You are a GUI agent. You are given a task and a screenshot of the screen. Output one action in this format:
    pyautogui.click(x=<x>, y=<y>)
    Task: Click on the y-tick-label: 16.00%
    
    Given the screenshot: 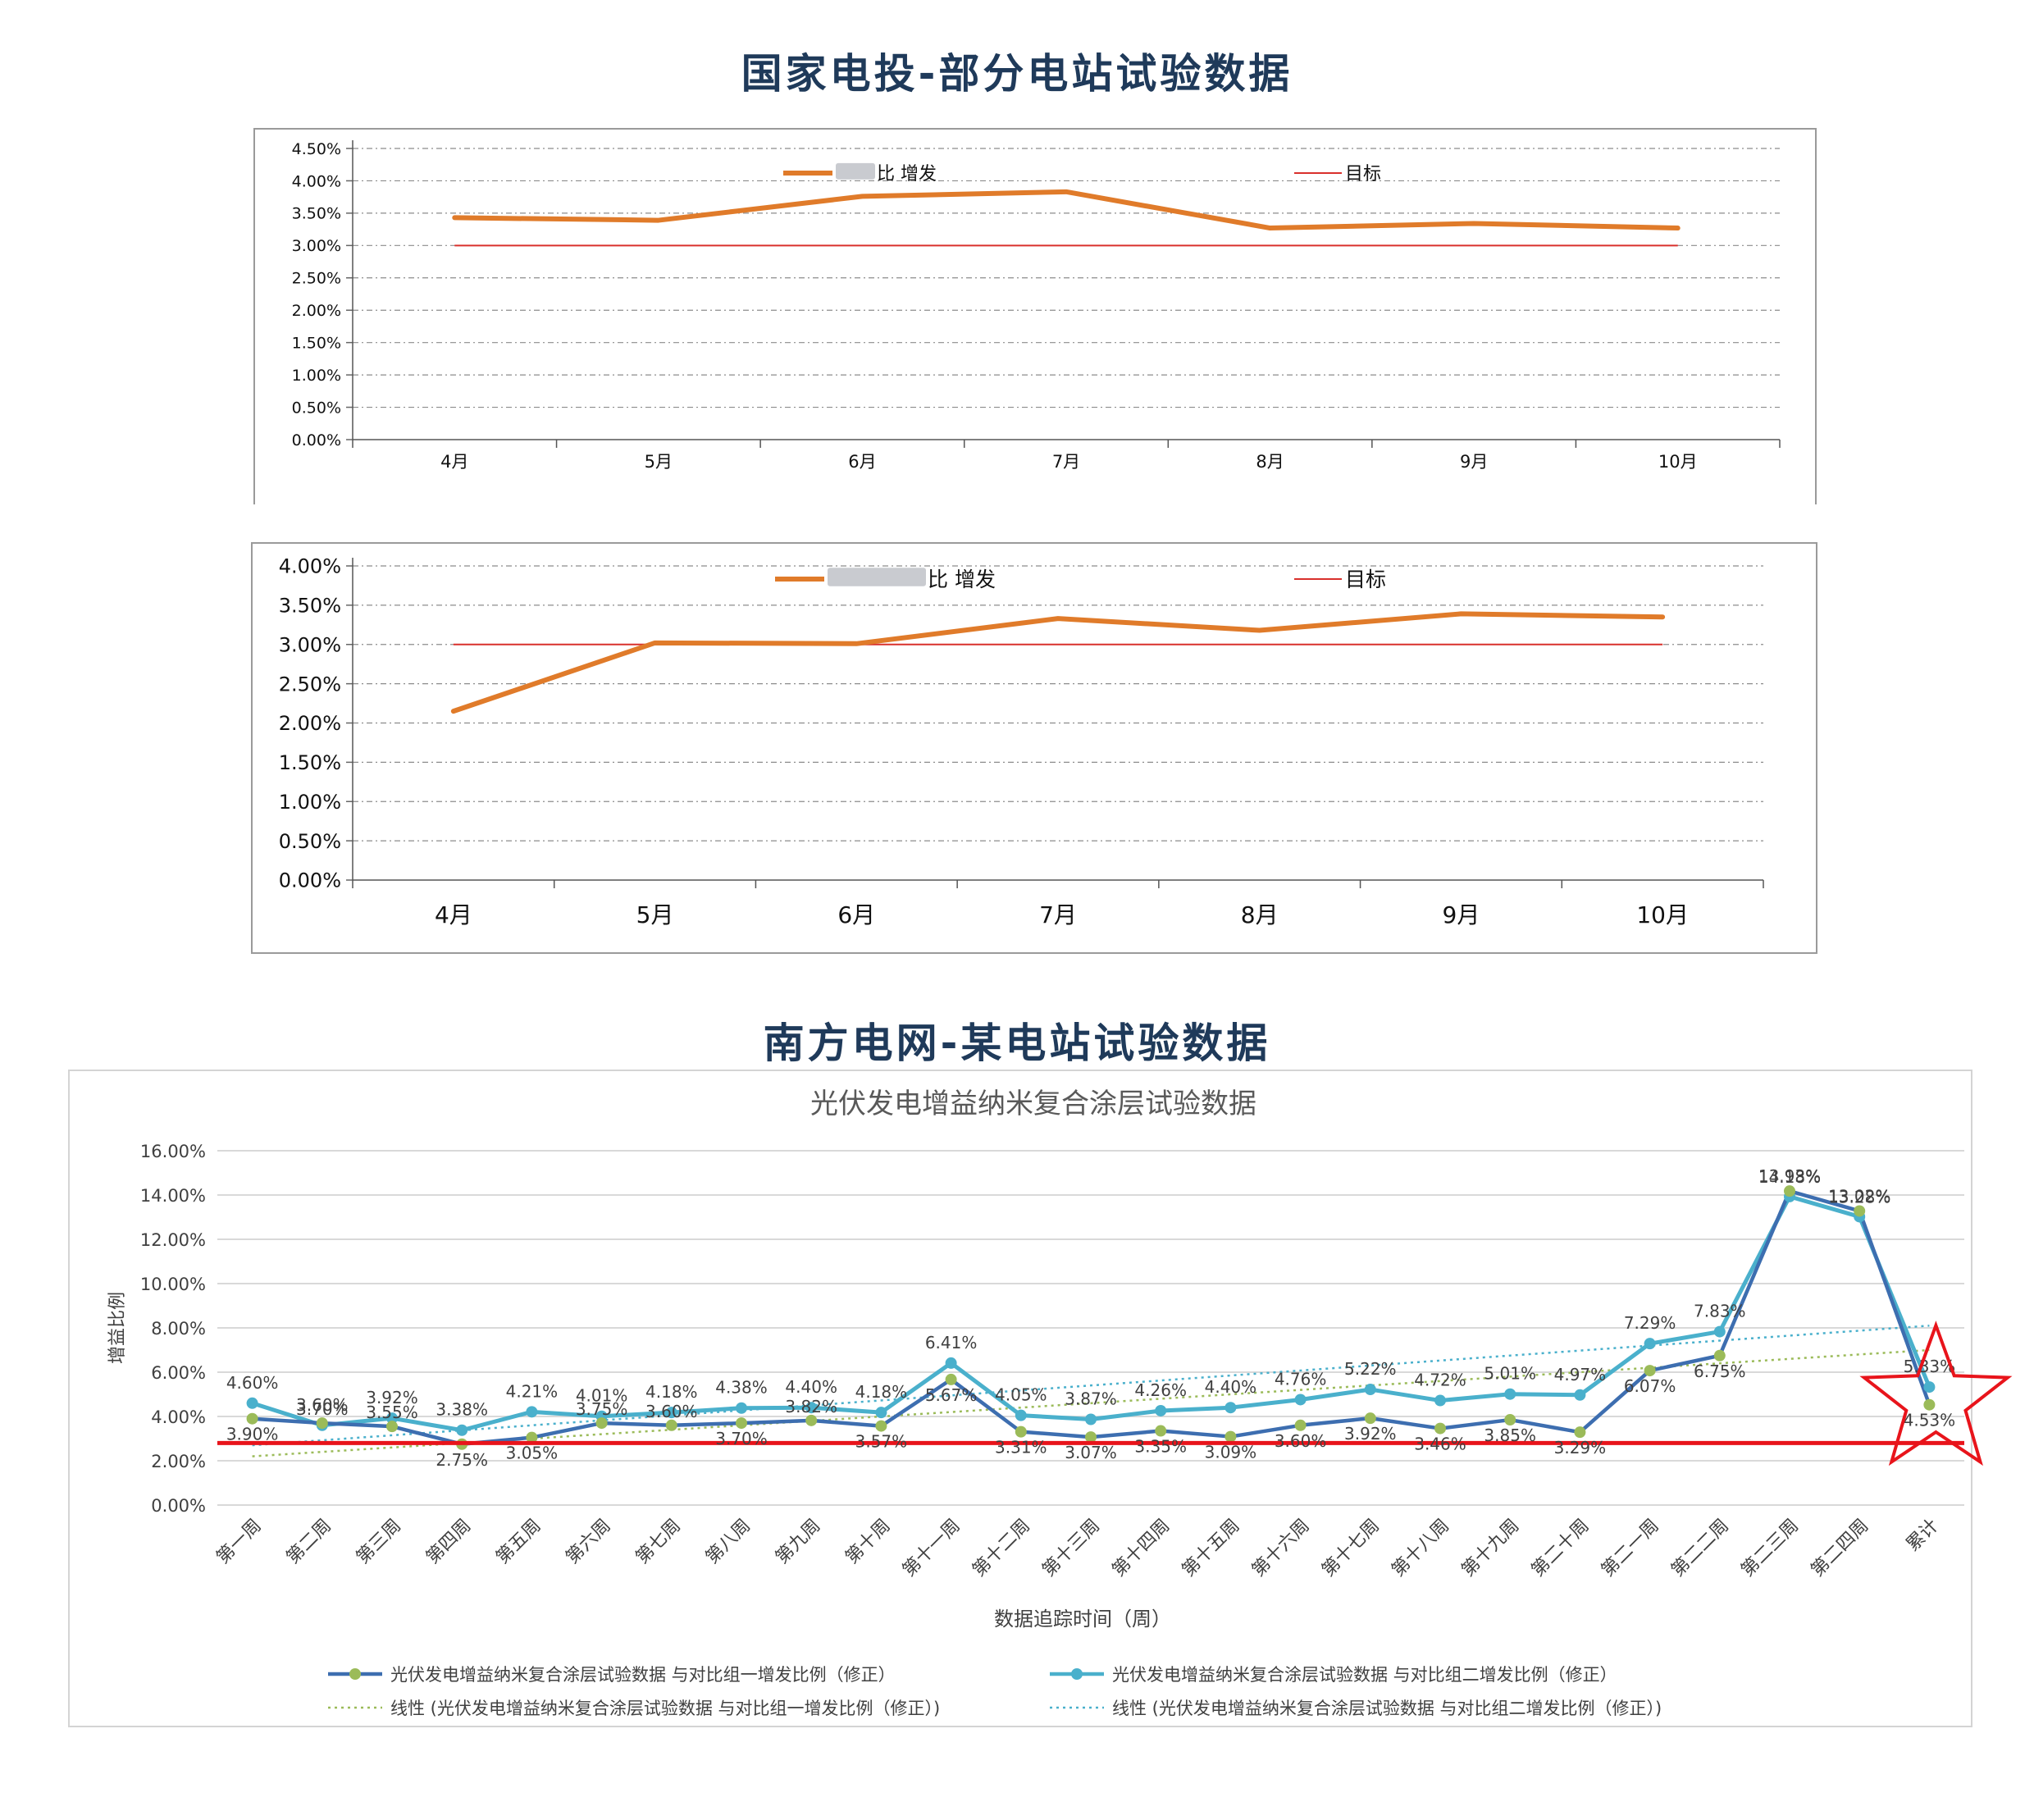 What is the action you would take?
    pyautogui.click(x=173, y=1152)
    